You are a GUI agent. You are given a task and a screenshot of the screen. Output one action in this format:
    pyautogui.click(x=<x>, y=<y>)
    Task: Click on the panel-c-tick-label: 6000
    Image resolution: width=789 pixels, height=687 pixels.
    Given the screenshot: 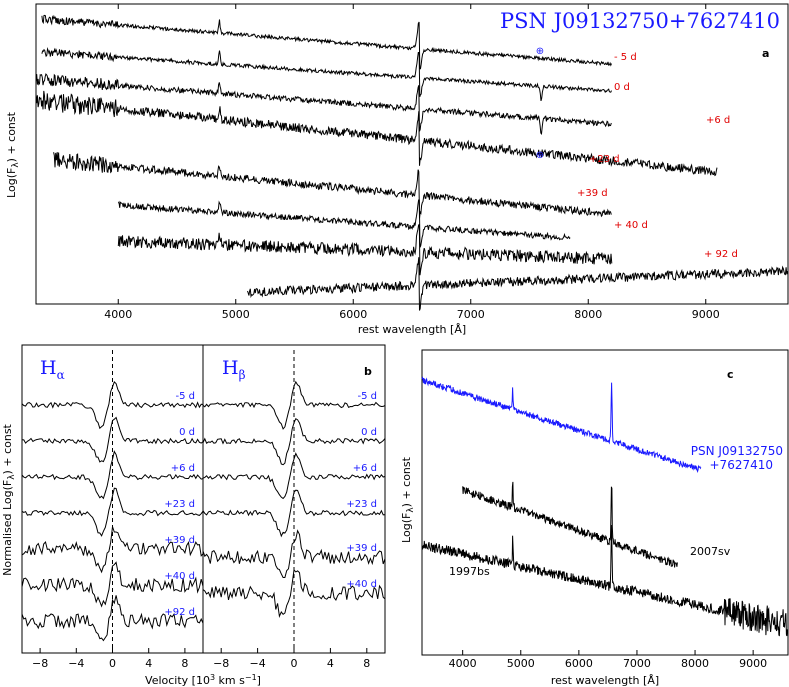 What is the action you would take?
    pyautogui.click(x=579, y=663)
    